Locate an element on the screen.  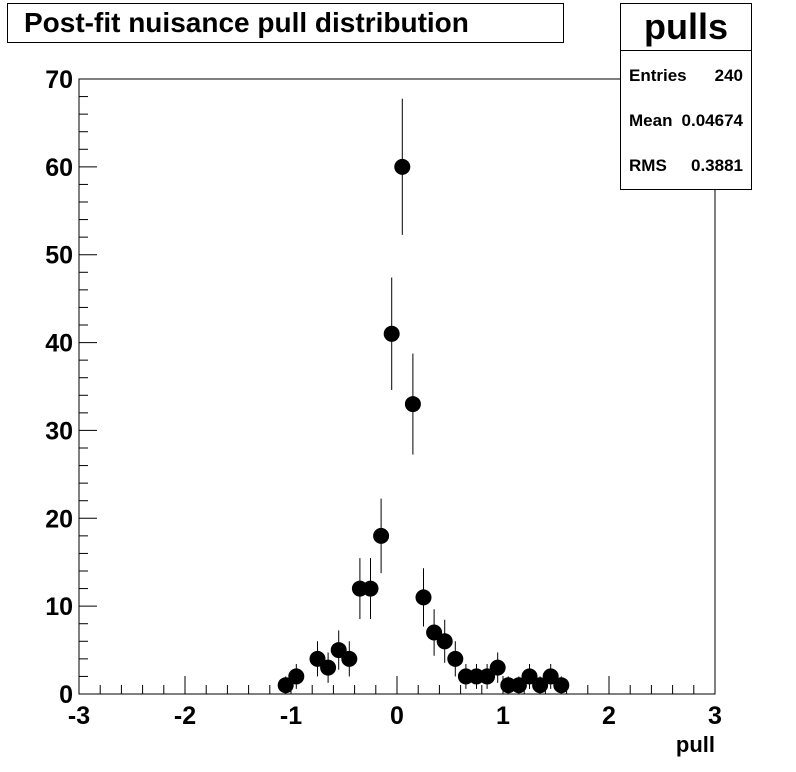
y-axis-tick-labels: 0 10 20 30 40 50 60 70 is located at coordinates (59, 387).